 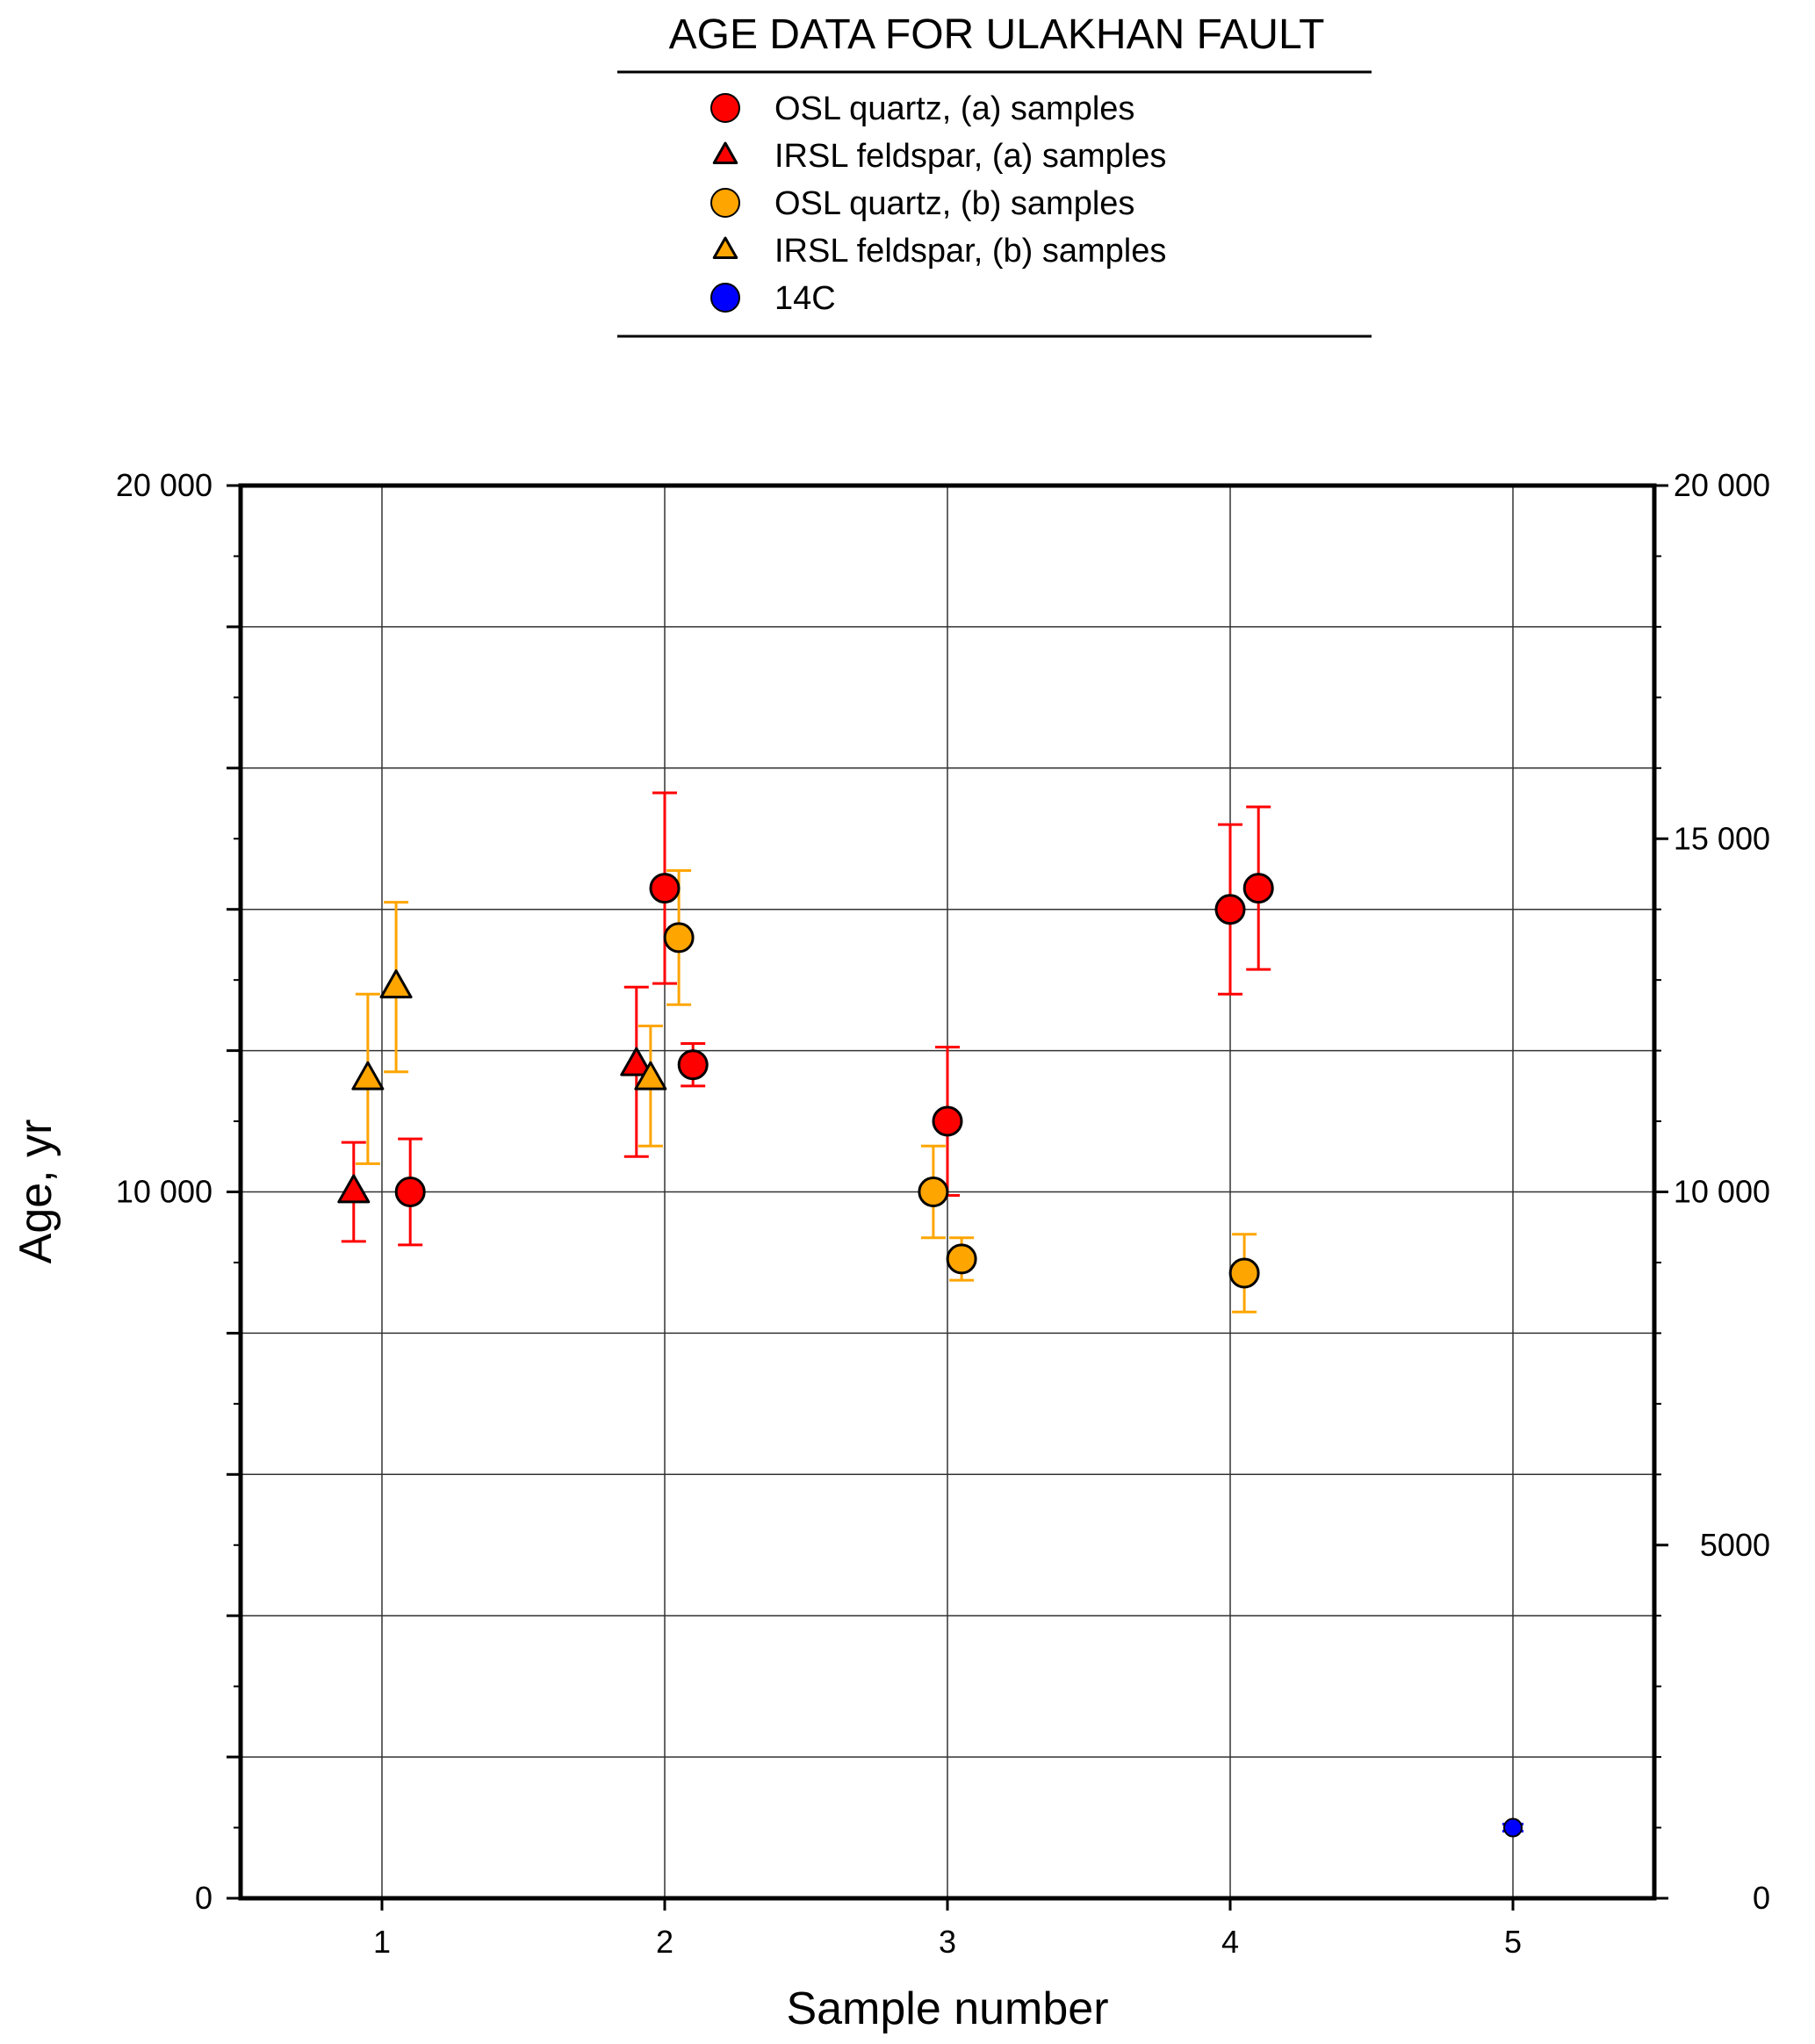 I want to click on legend-label: IRSL feldspar, (b) samples, so click(x=970, y=251).